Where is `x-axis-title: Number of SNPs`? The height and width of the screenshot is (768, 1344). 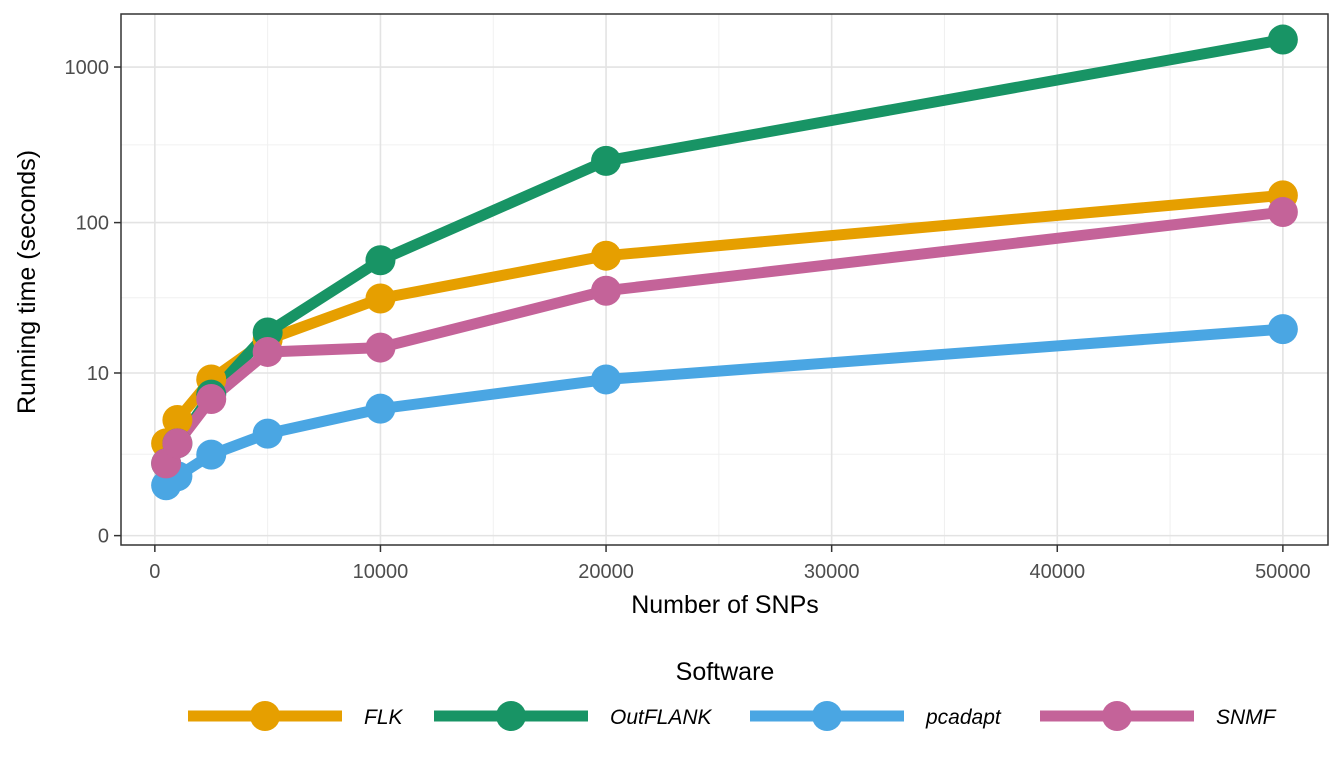 x-axis-title: Number of SNPs is located at coordinates (725, 605).